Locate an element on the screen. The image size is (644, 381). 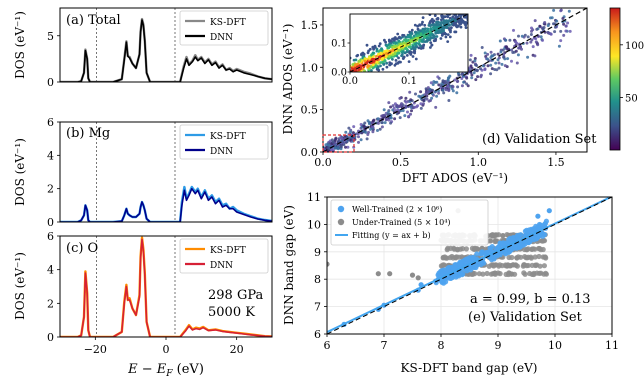
colorbar-scale is located at coordinates (615, 79).